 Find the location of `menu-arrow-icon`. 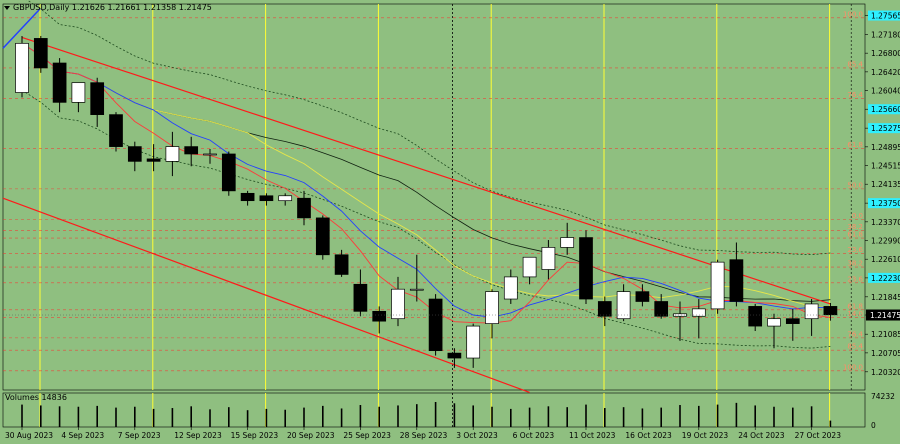

menu-arrow-icon is located at coordinates (7, 8).